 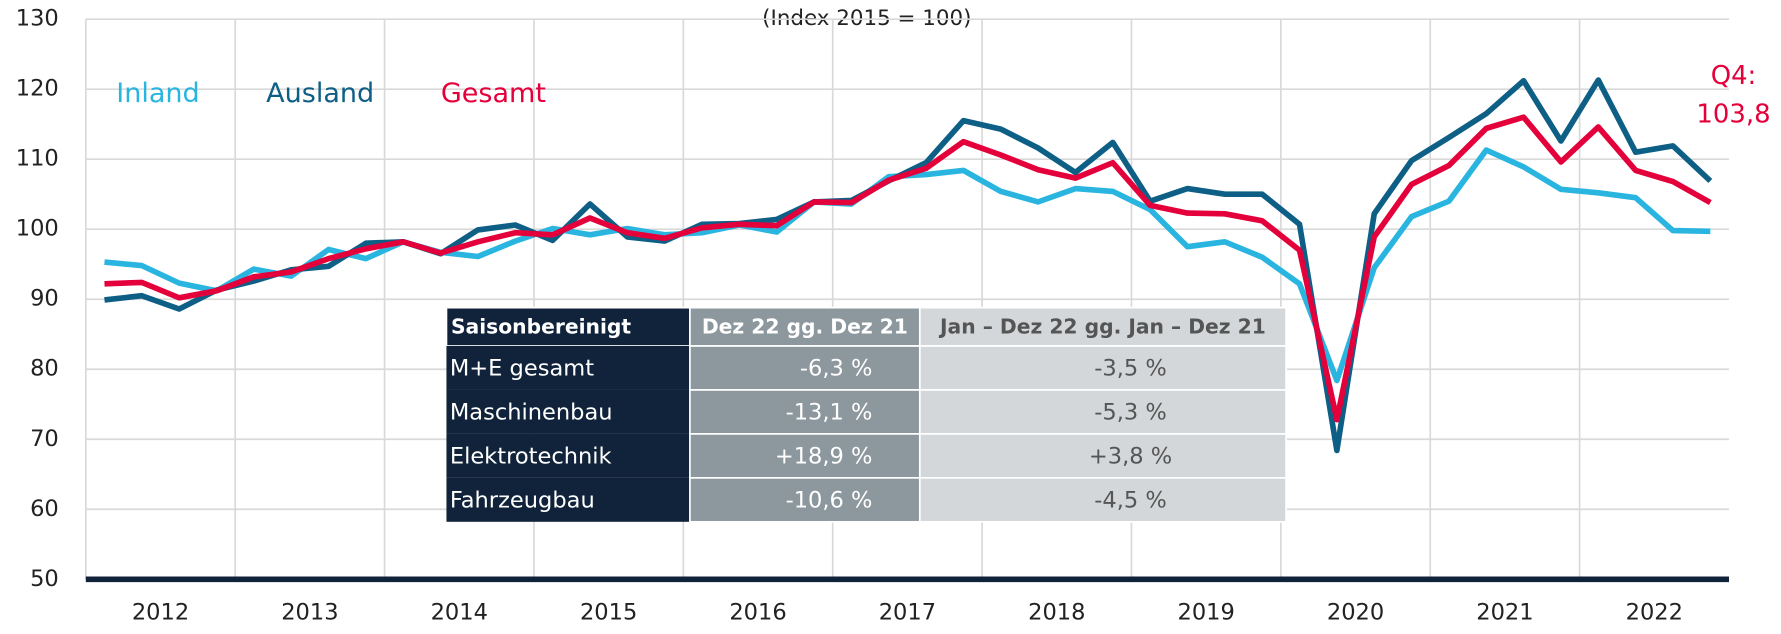 What do you see at coordinates (44, 579) in the screenshot?
I see `y-tick-label: 50` at bounding box center [44, 579].